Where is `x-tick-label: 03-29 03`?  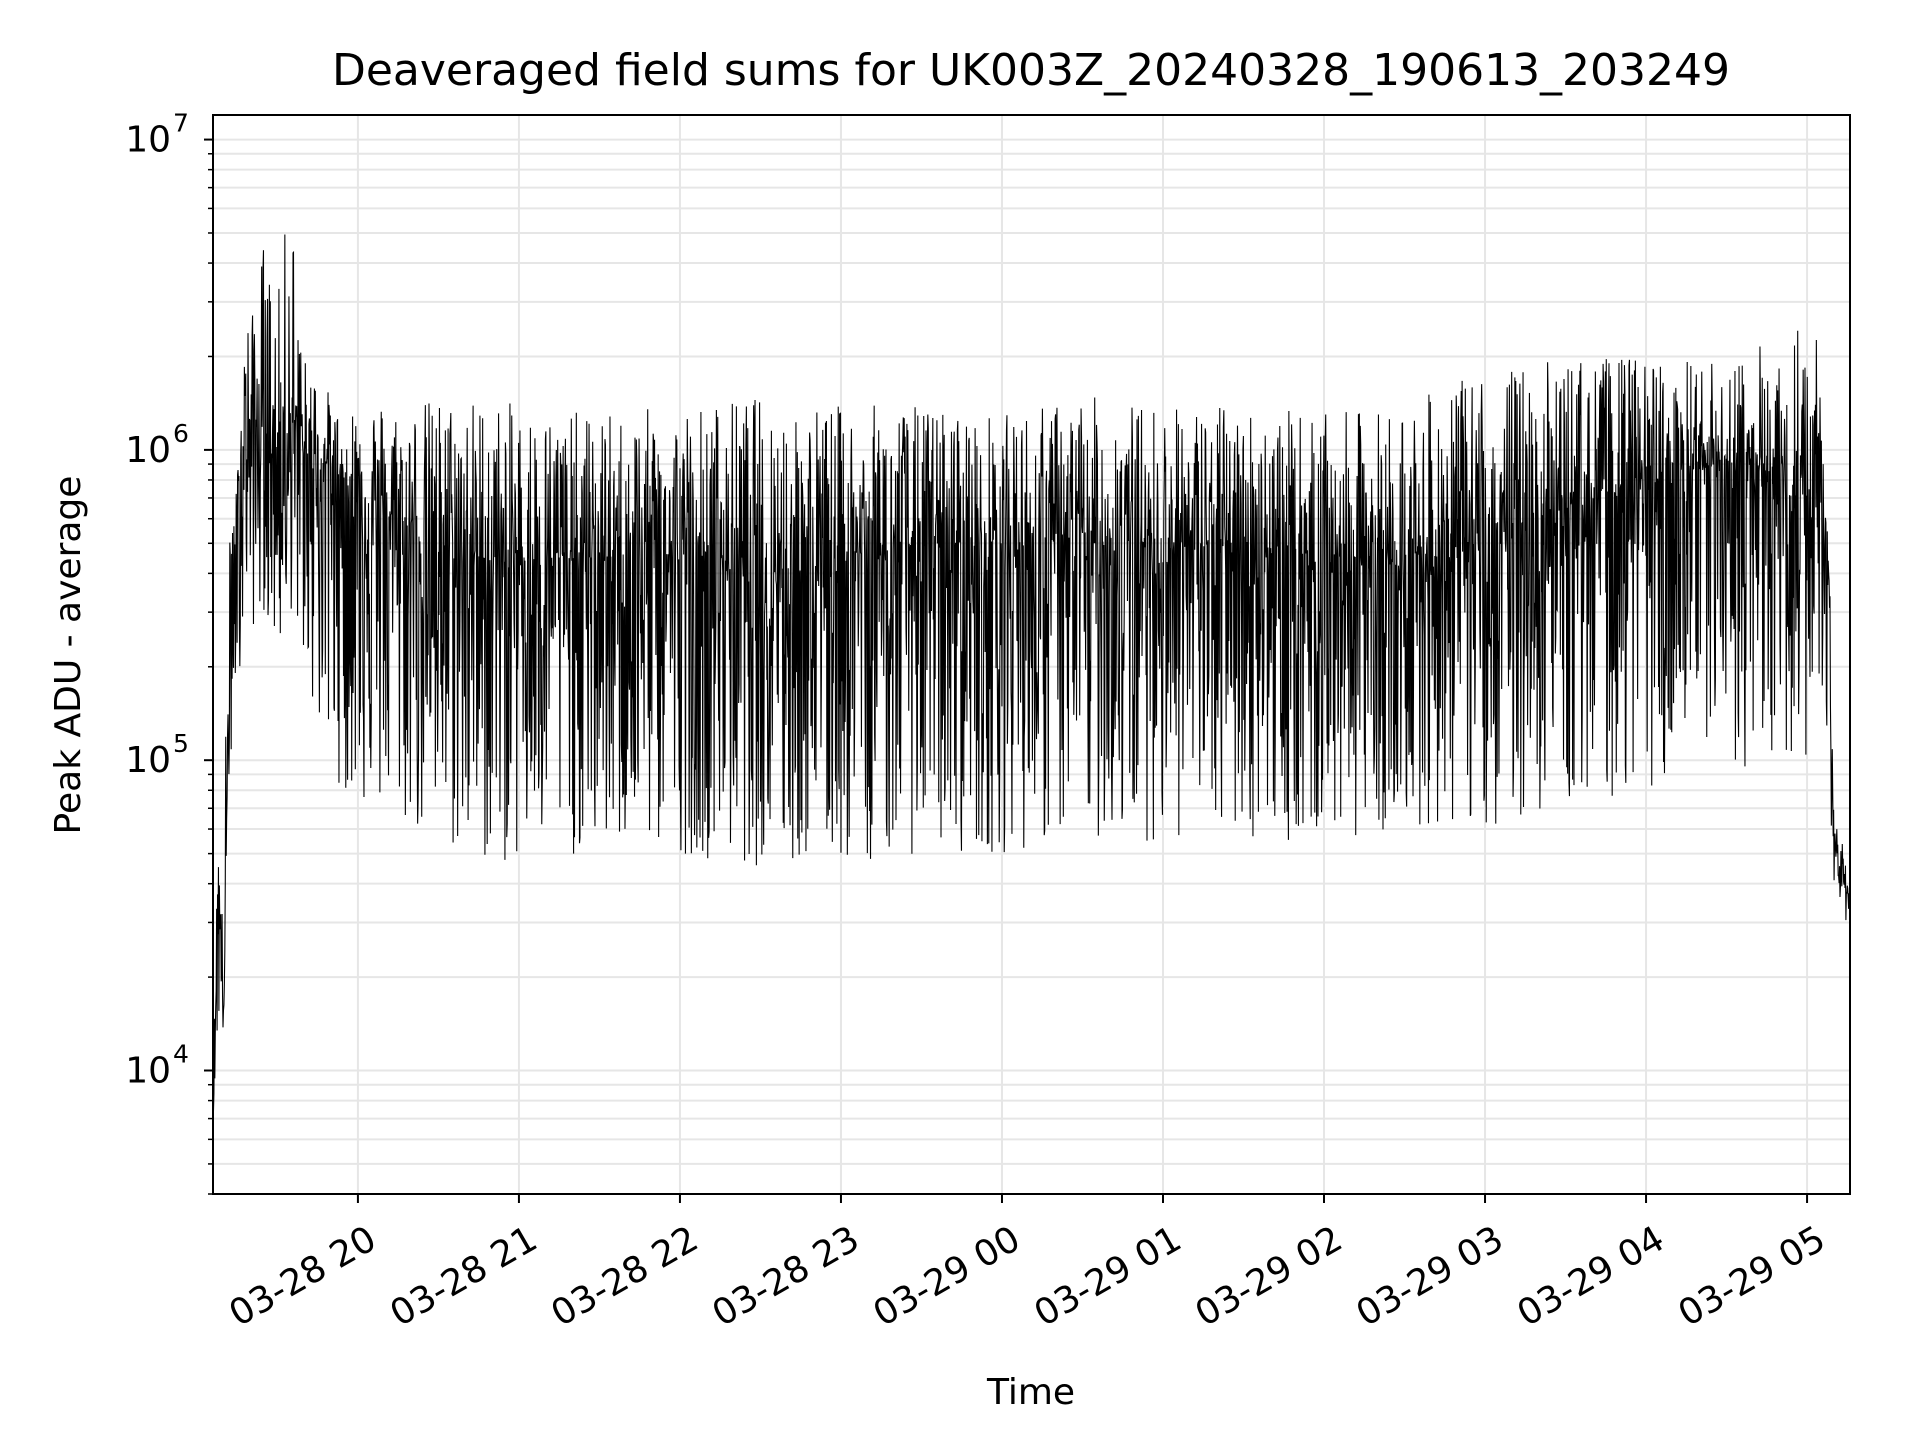 x-tick-label: 03-29 03 is located at coordinates (1430, 1276).